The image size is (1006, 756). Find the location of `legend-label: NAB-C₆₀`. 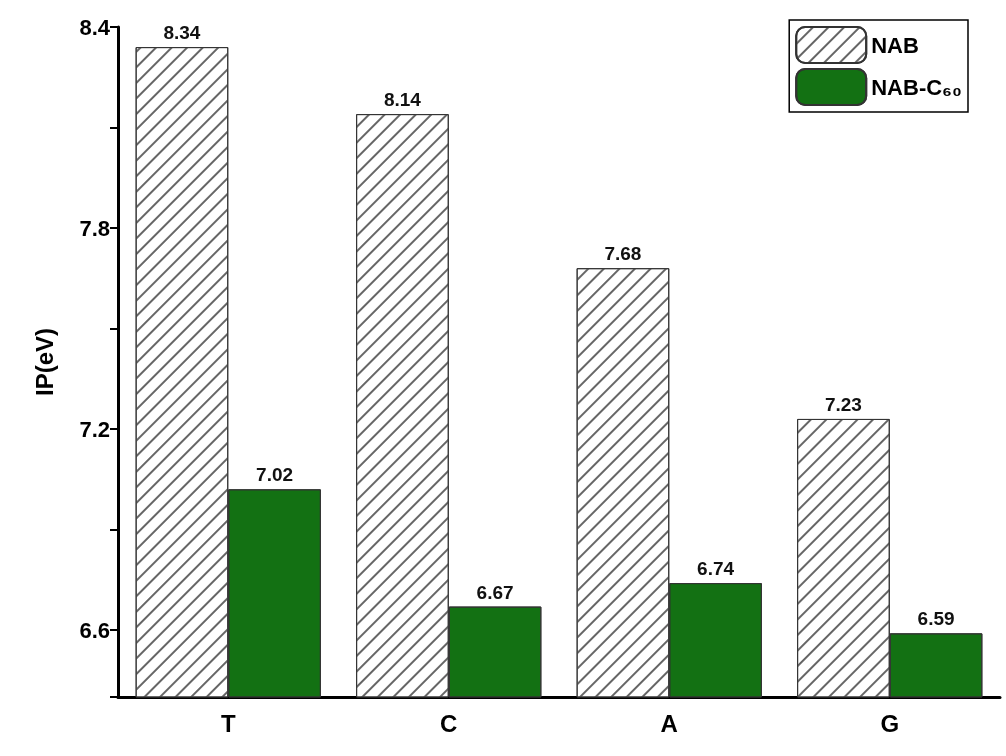

legend-label: NAB-C₆₀ is located at coordinates (917, 87).